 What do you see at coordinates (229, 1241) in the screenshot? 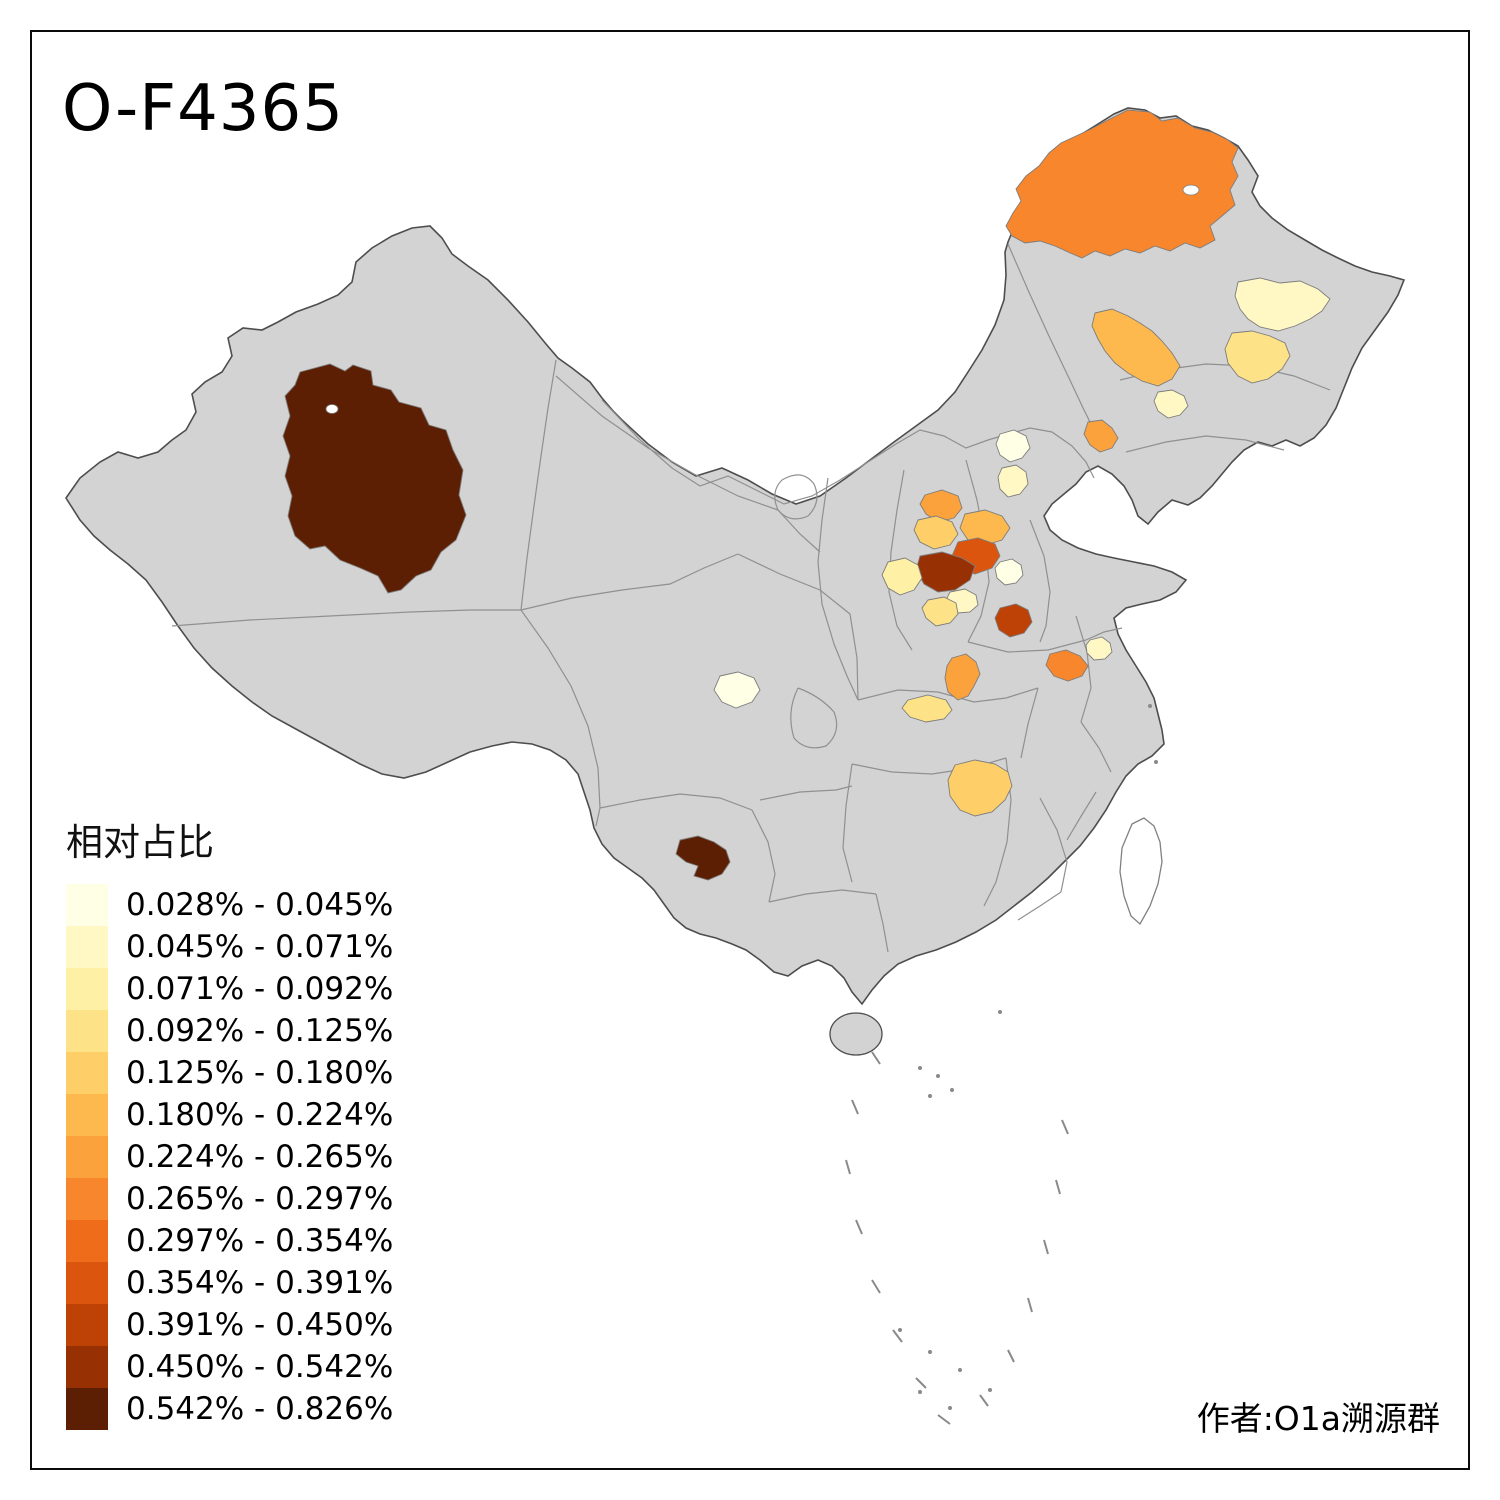
I see `legend-row: 0.297% - 0.354%` at bounding box center [229, 1241].